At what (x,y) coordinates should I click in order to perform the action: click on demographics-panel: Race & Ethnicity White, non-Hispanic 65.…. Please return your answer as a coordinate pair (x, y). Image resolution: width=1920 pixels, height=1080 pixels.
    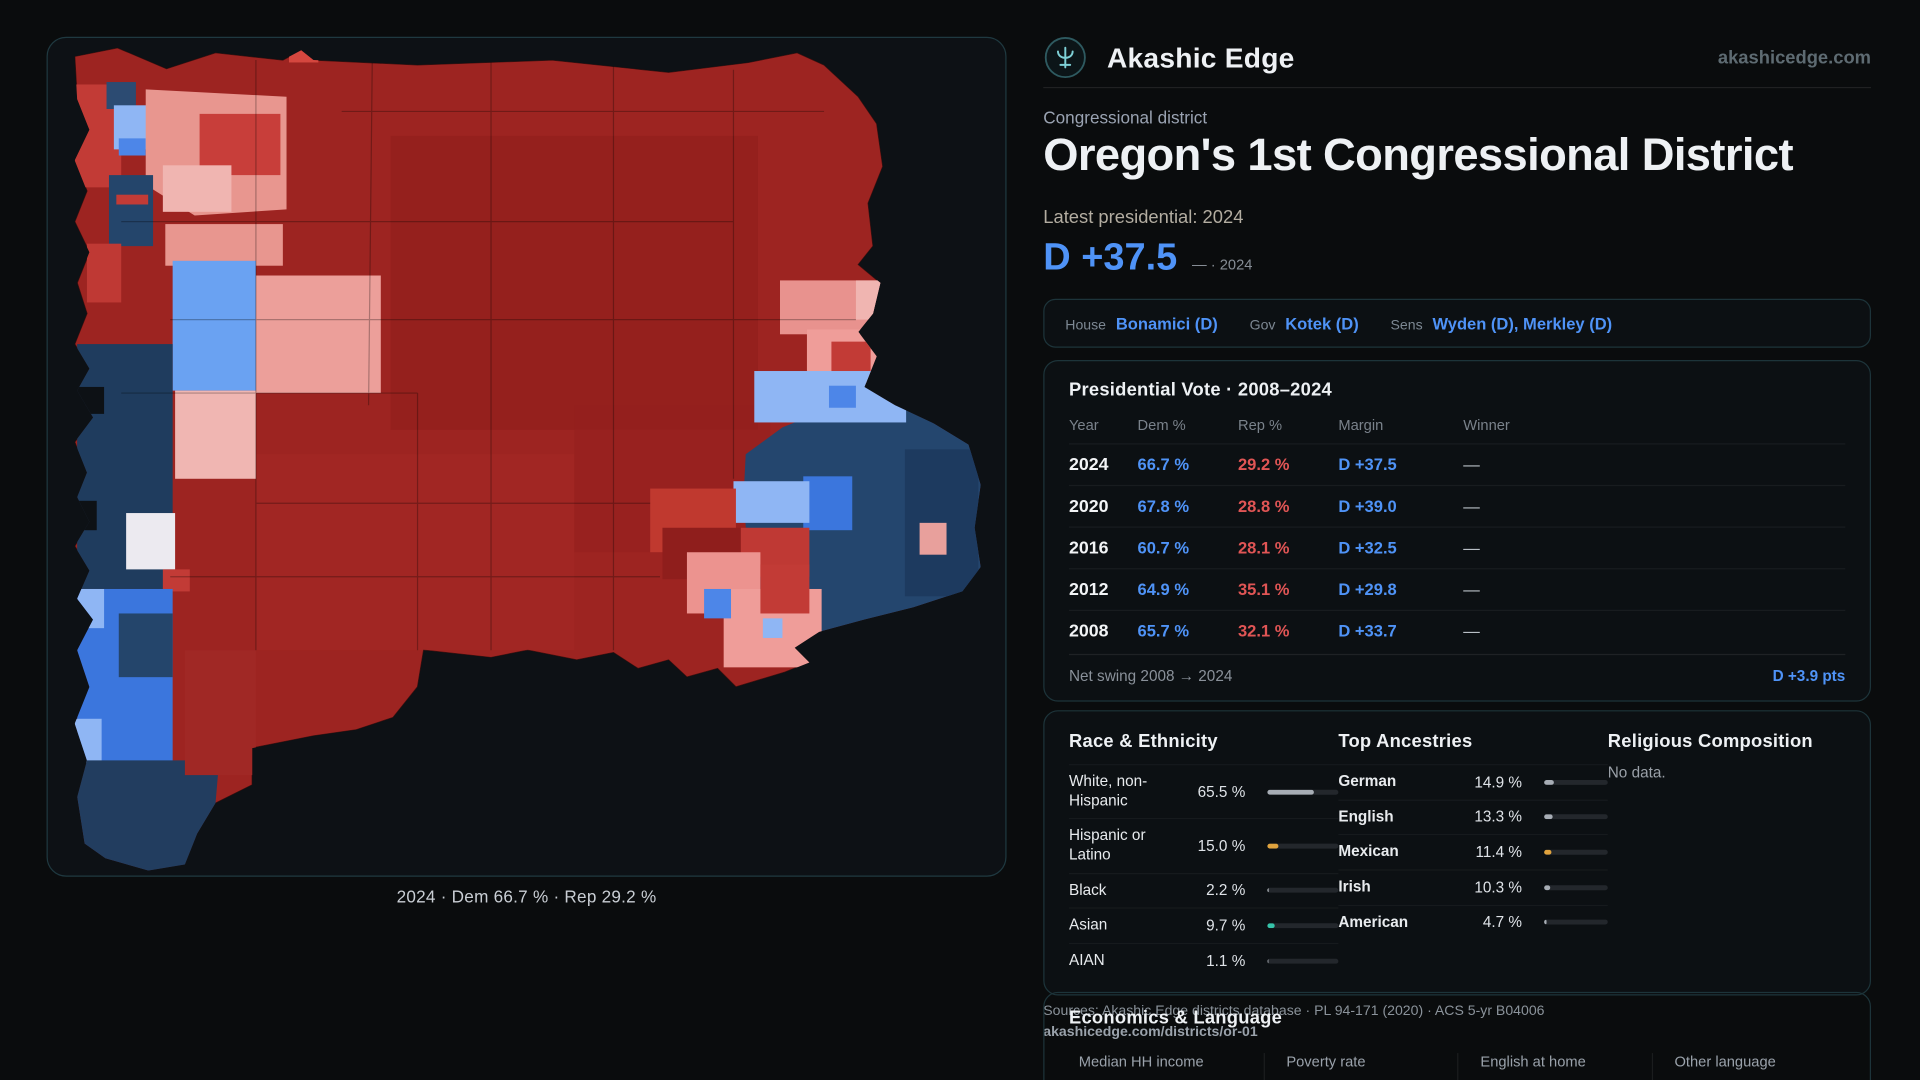
    Looking at the image, I should click on (1457, 853).